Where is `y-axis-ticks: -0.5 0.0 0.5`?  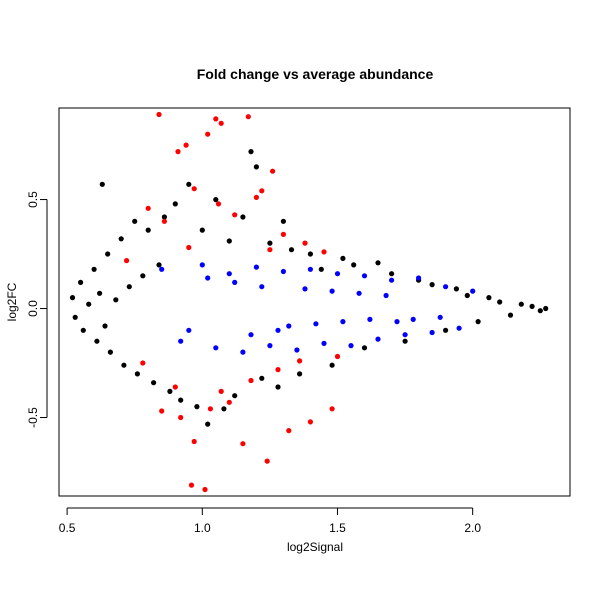 y-axis-ticks: -0.5 0.0 0.5 is located at coordinates (36, 309).